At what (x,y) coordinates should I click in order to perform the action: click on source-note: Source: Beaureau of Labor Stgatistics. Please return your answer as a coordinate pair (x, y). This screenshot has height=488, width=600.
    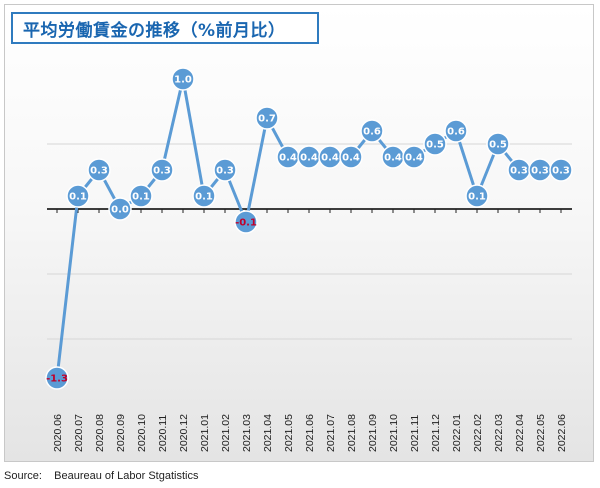
    Looking at the image, I should click on (101, 476).